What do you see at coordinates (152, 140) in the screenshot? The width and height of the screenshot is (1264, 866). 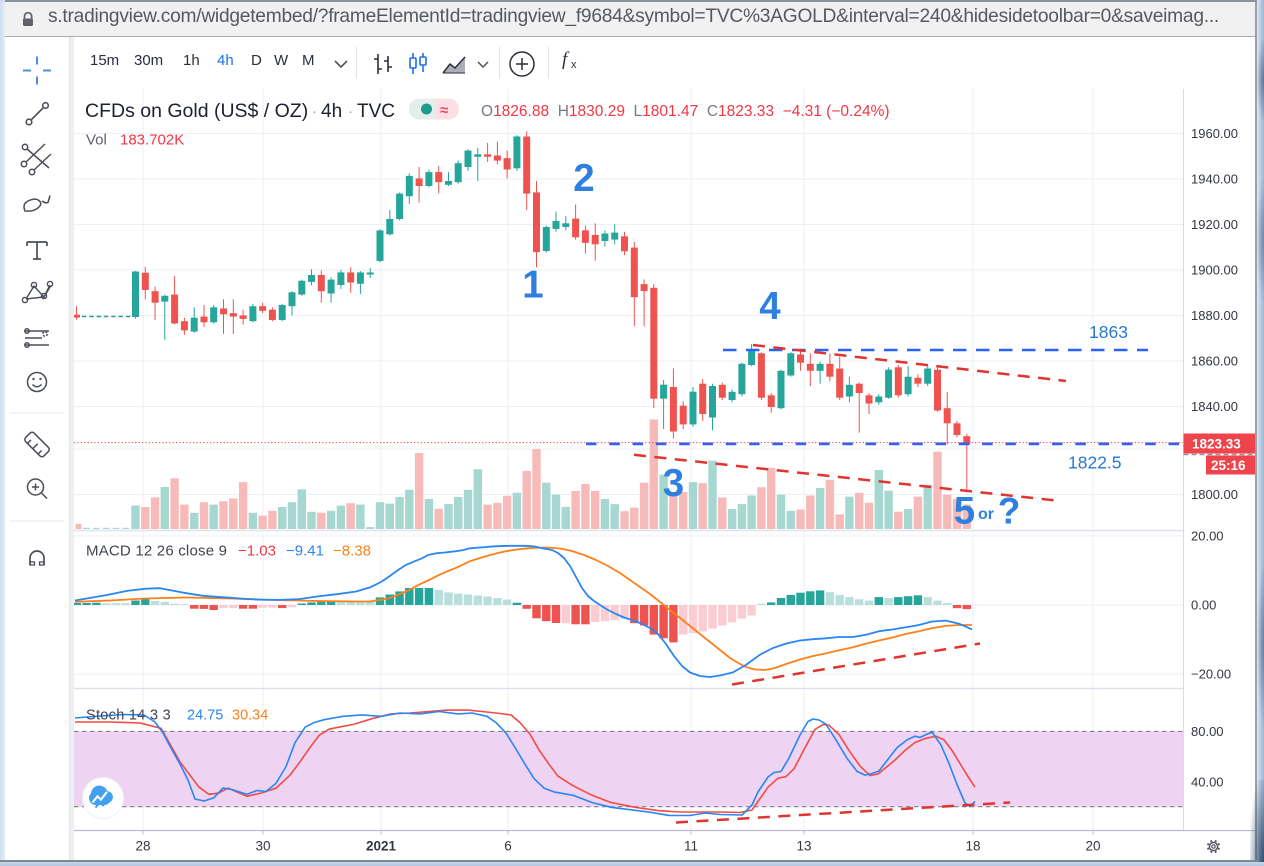 I see `svg-text: 183.702K` at bounding box center [152, 140].